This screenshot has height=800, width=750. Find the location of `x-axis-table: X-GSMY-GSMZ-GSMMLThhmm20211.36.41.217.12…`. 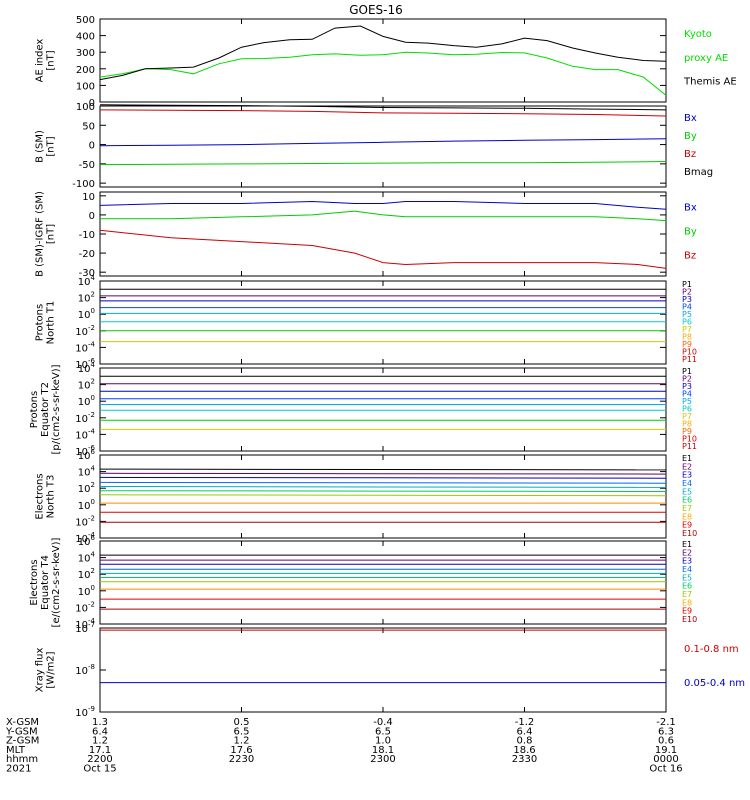

x-axis-table: X-GSMY-GSMZ-GSMMLThhmm20211.36.41.217.12… is located at coordinates (344, 746).